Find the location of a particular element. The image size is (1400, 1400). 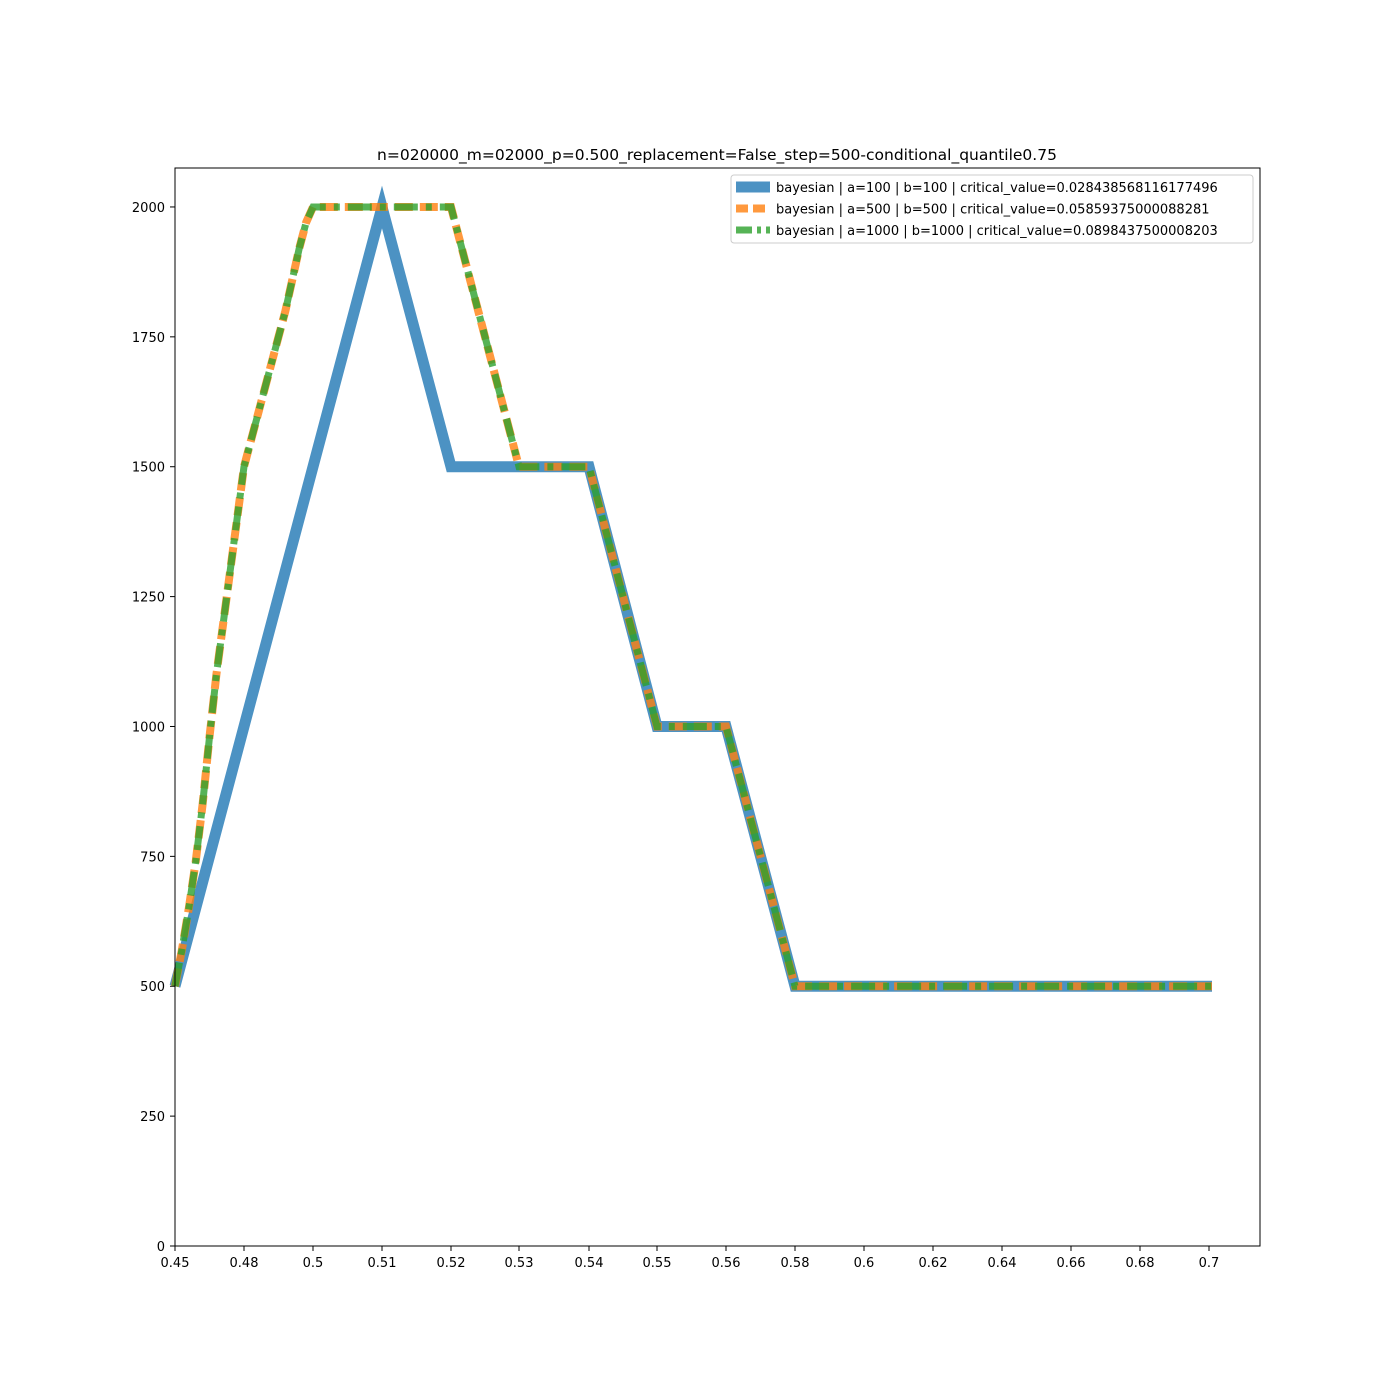

y-tick-label: 750 is located at coordinates (152, 857).